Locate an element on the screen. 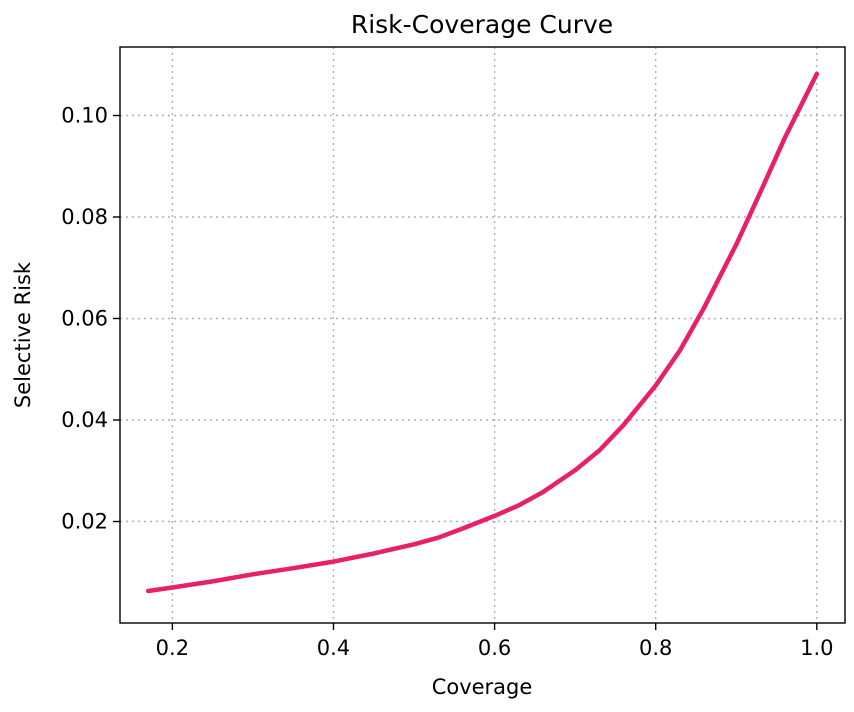  x-tick-label: 0.2 is located at coordinates (172, 648).